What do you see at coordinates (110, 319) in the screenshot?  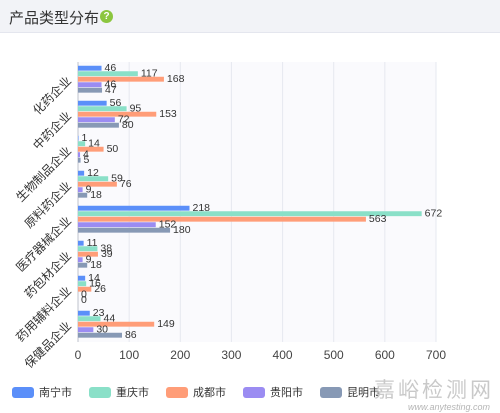 I see `data-label: 44` at bounding box center [110, 319].